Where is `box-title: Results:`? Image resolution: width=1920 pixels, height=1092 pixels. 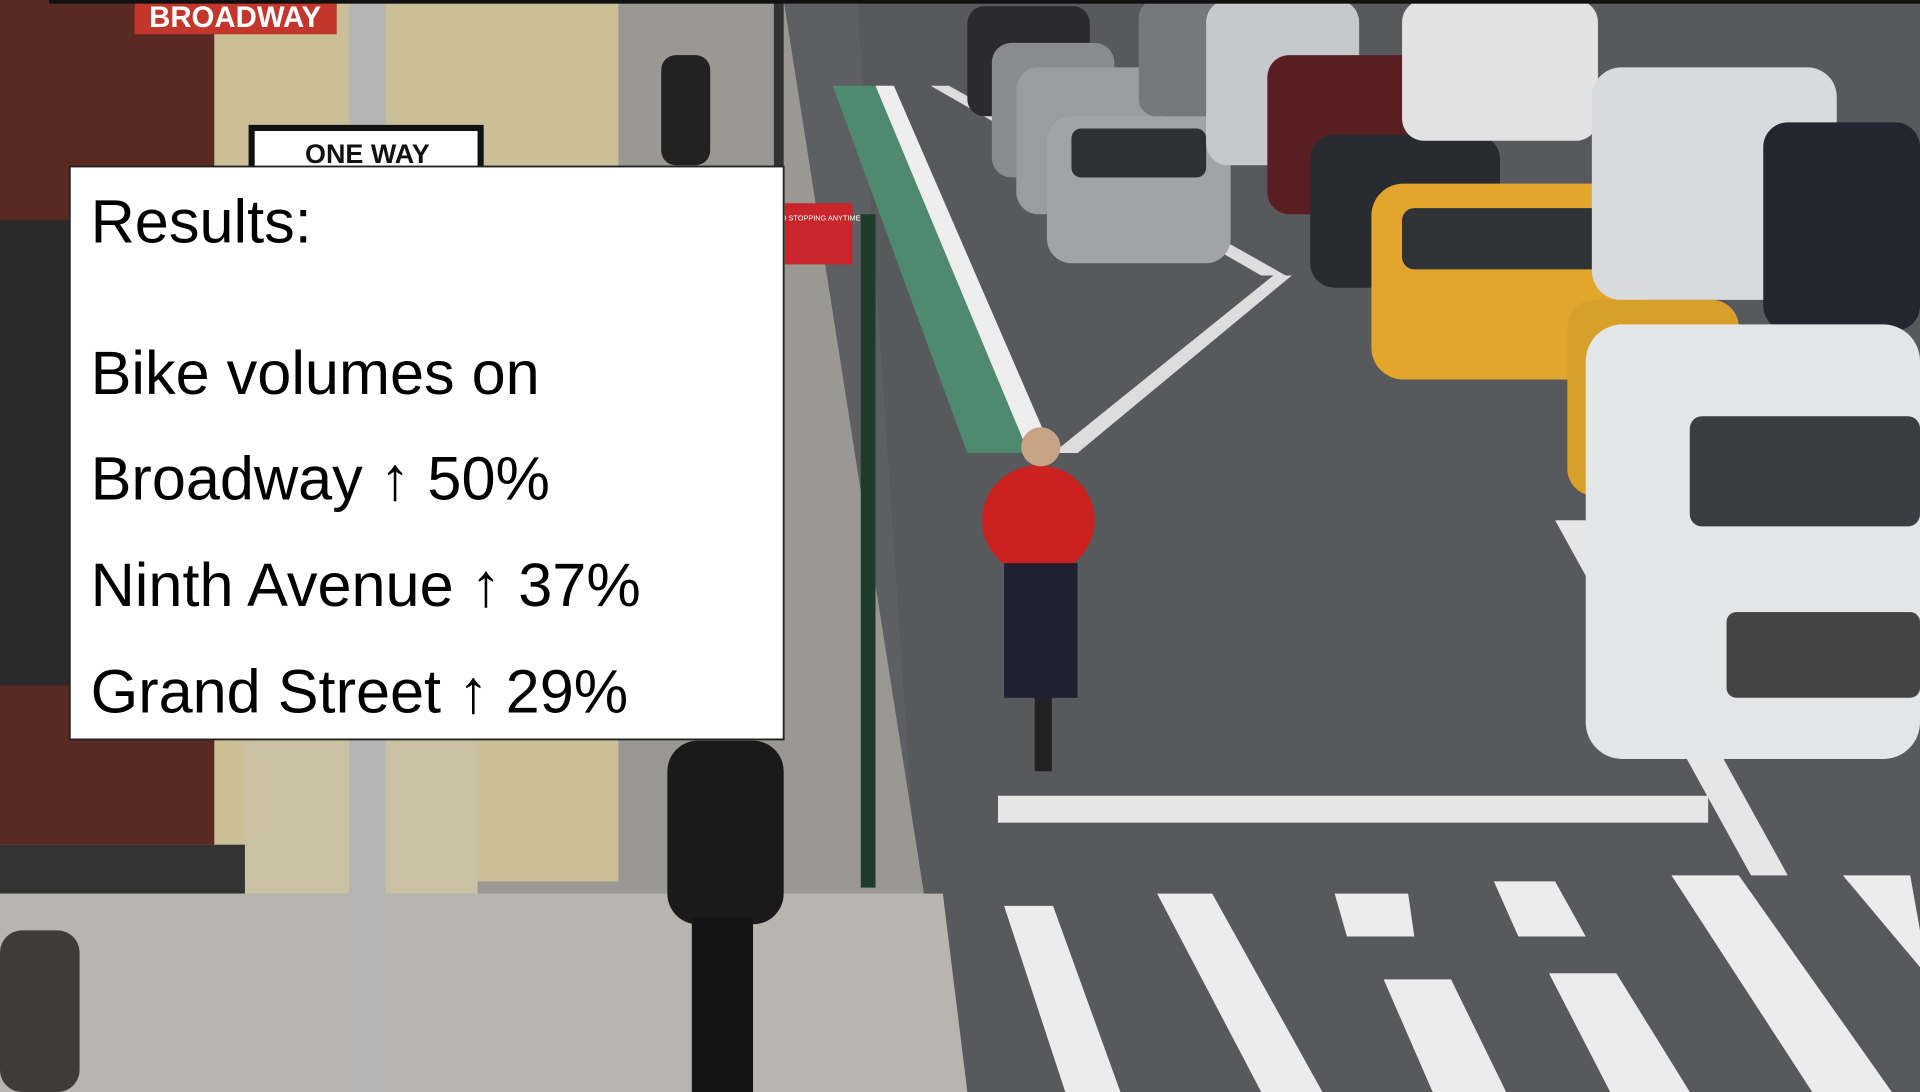 box-title: Results: is located at coordinates (201, 221).